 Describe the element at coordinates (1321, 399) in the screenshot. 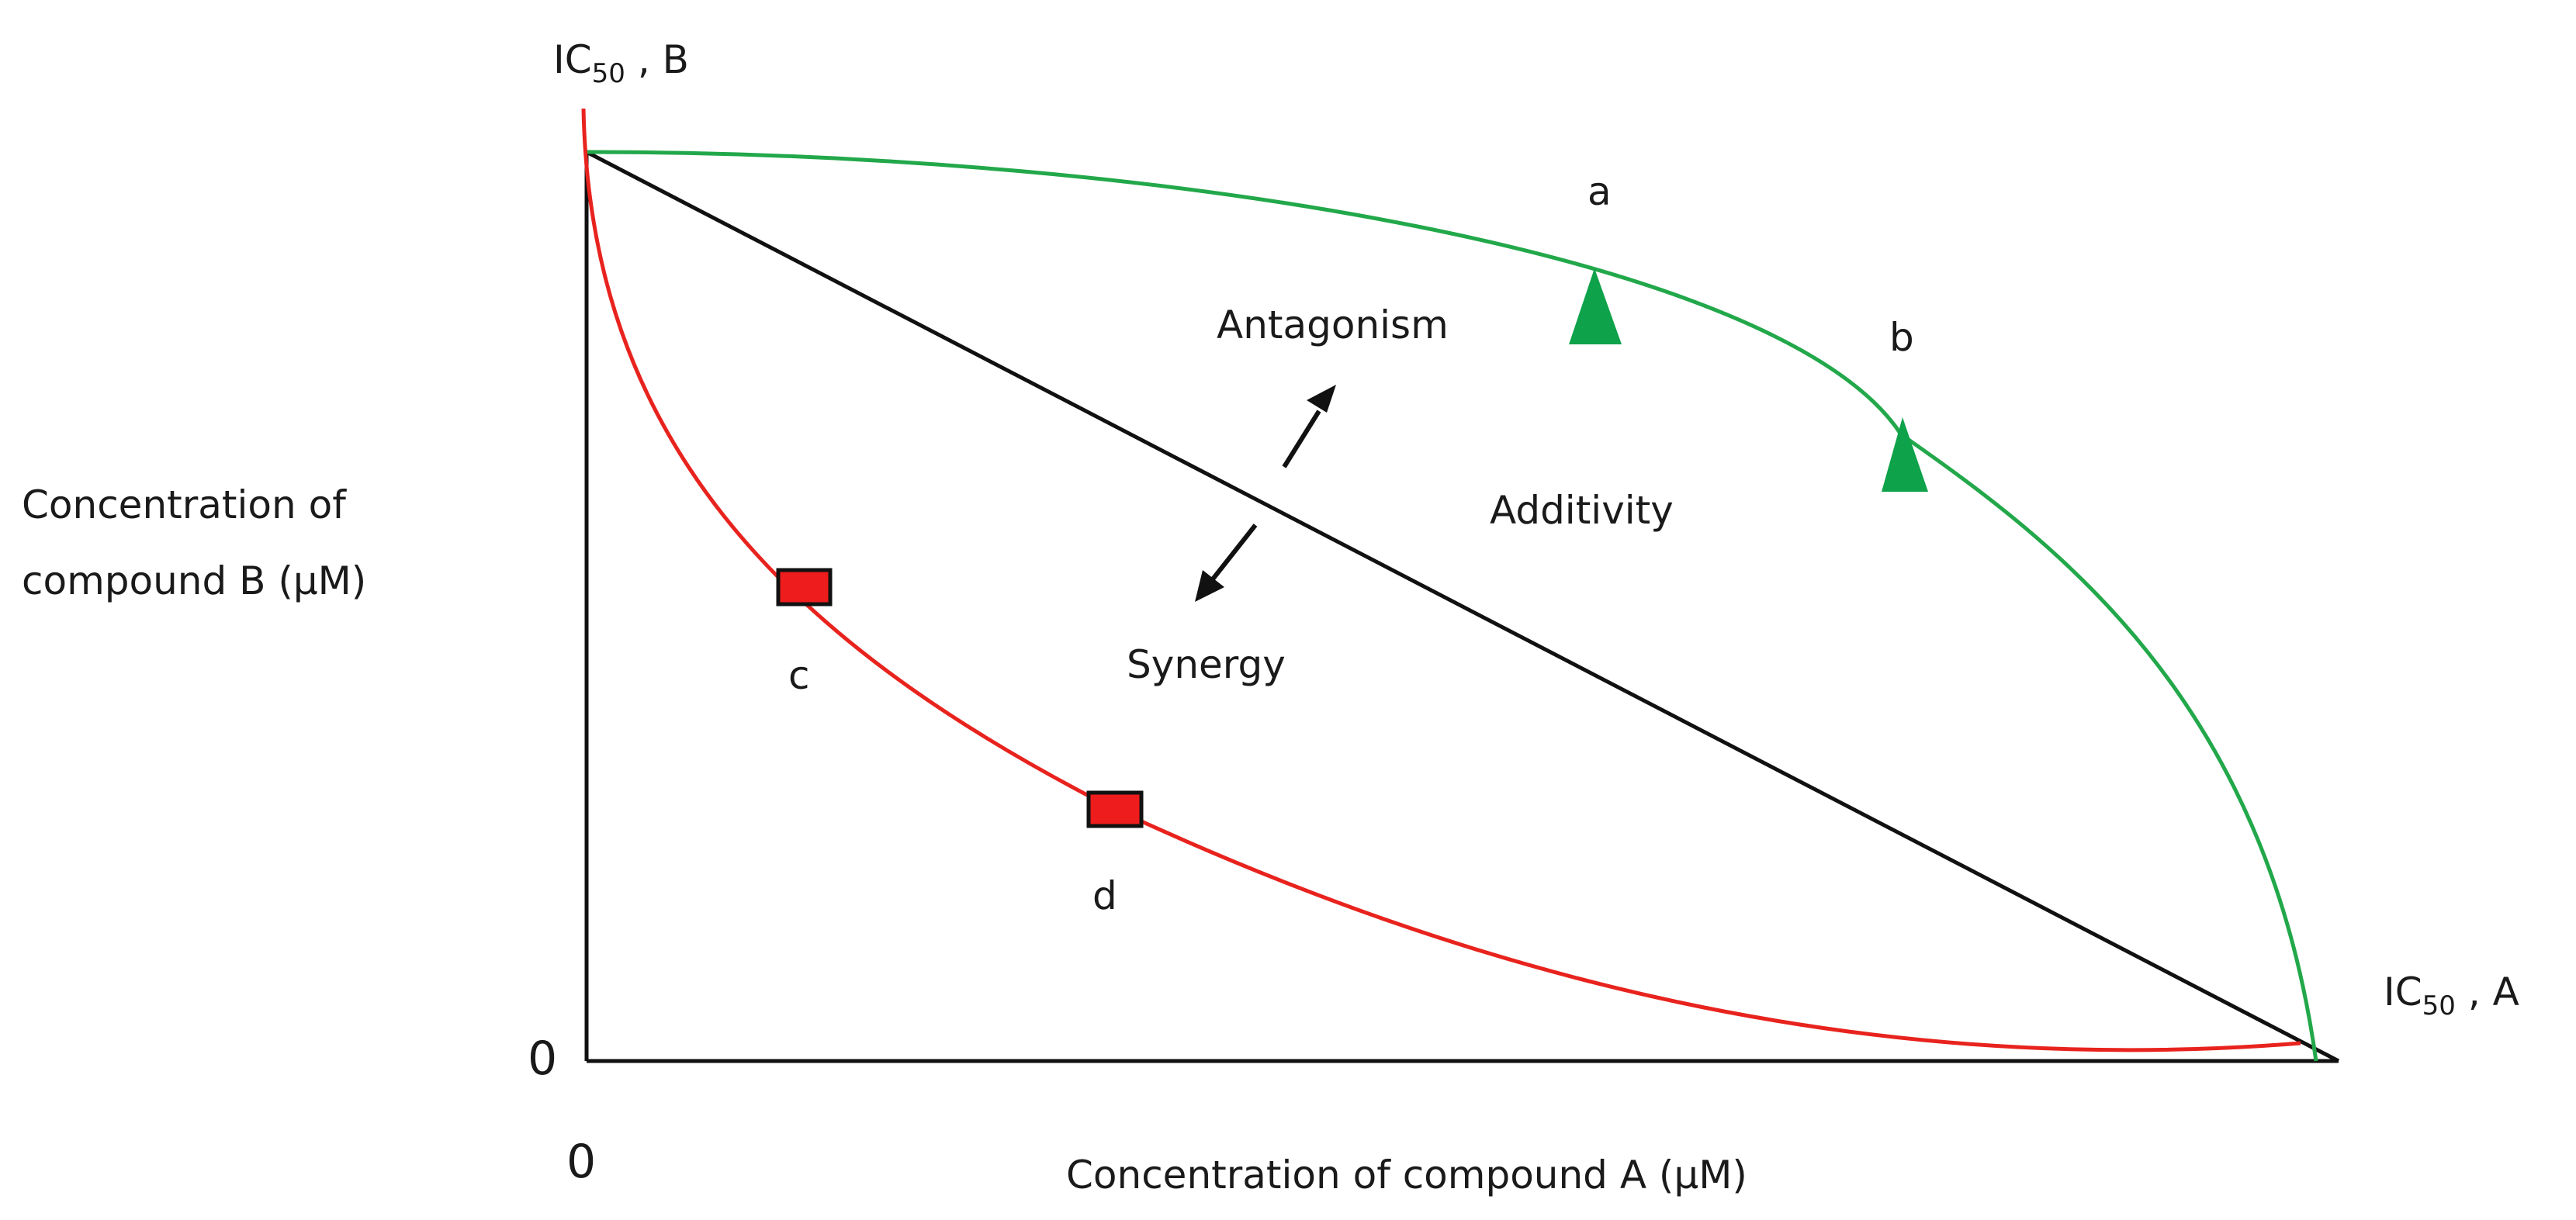

I see `antagonism-arrow-head` at that location.